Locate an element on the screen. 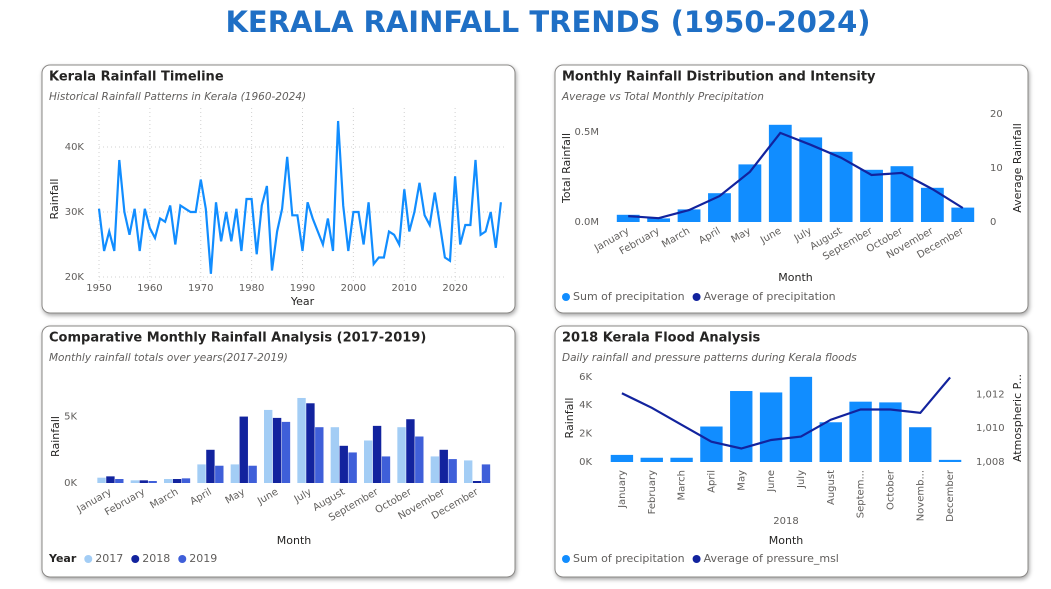 This screenshot has height=589, width=1051. x-tick-label: 2000 is located at coordinates (353, 288).